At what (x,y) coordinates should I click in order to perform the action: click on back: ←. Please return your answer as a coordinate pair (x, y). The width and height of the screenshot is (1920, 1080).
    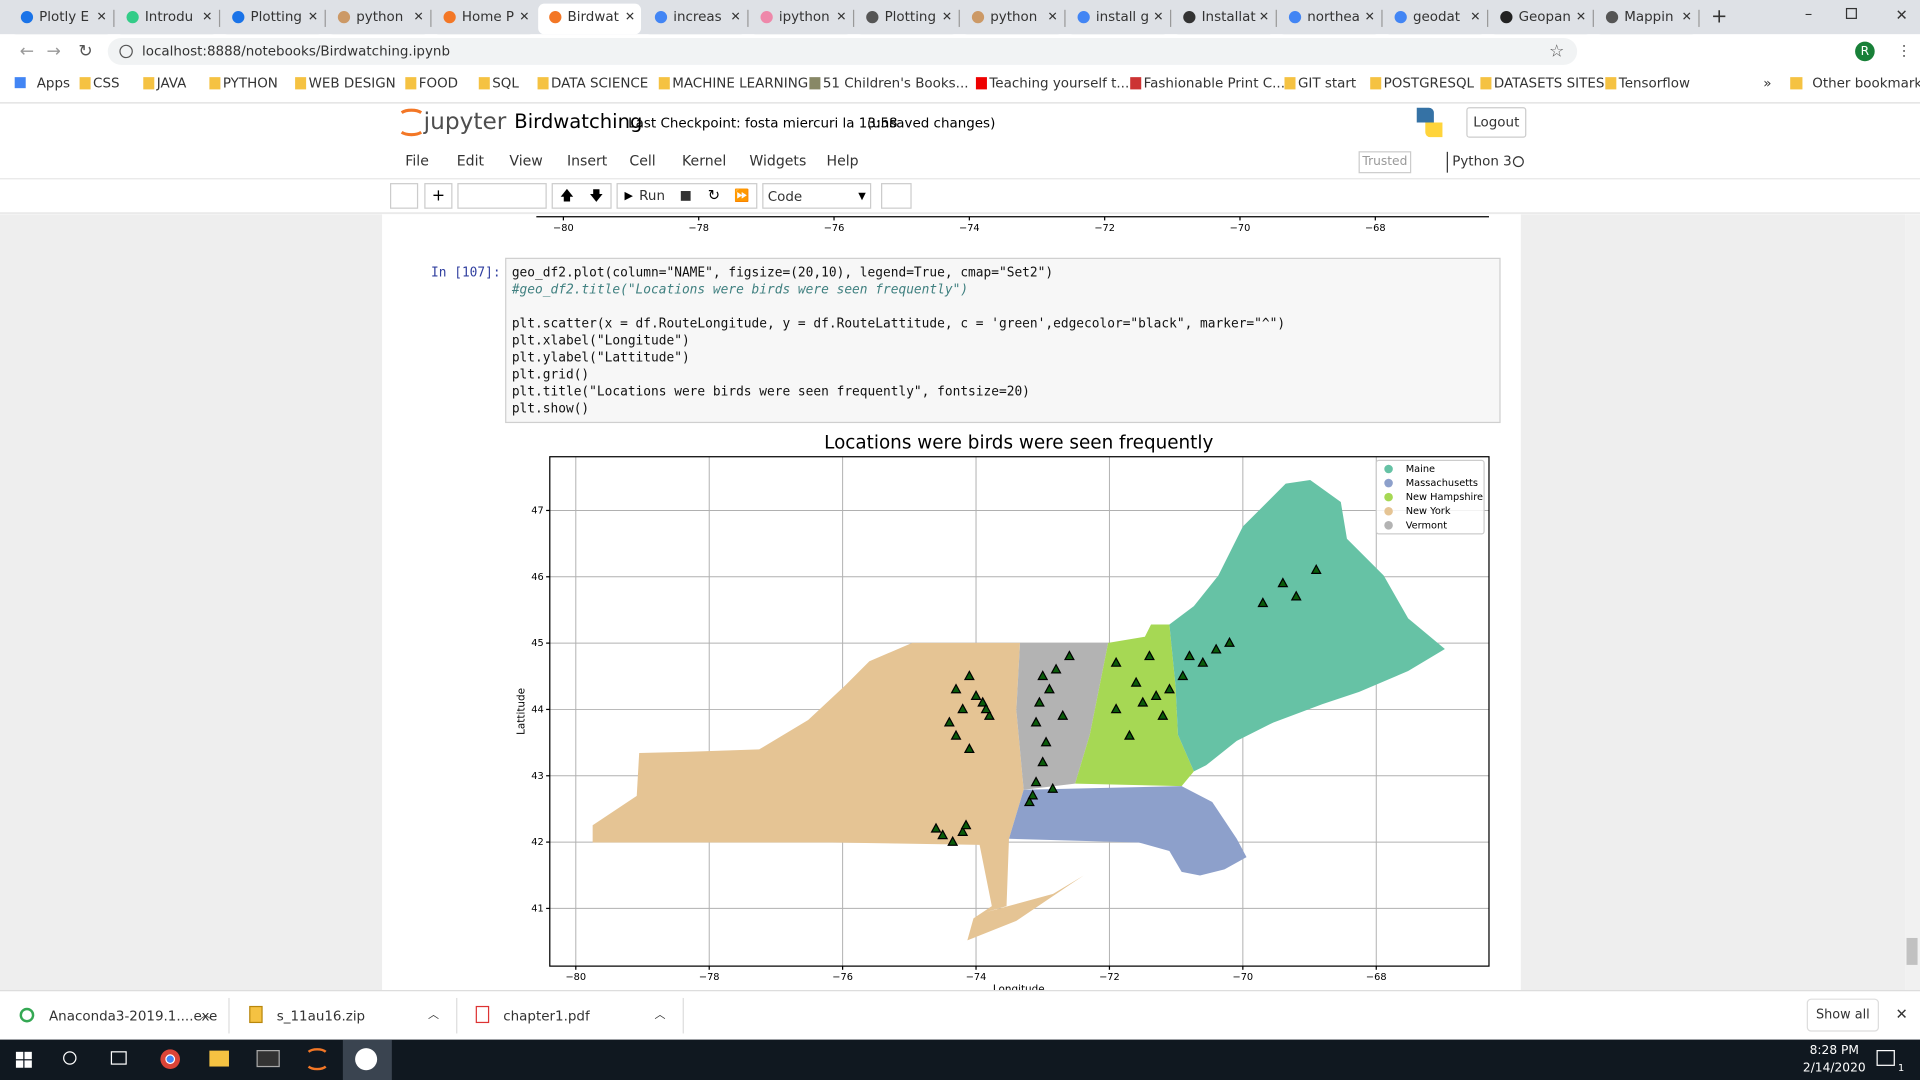
    Looking at the image, I should click on (27, 51).